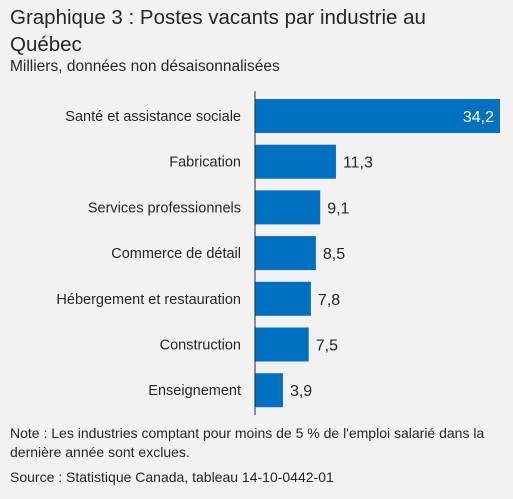 The height and width of the screenshot is (499, 513). What do you see at coordinates (329, 300) in the screenshot?
I see `value-label: 7,8` at bounding box center [329, 300].